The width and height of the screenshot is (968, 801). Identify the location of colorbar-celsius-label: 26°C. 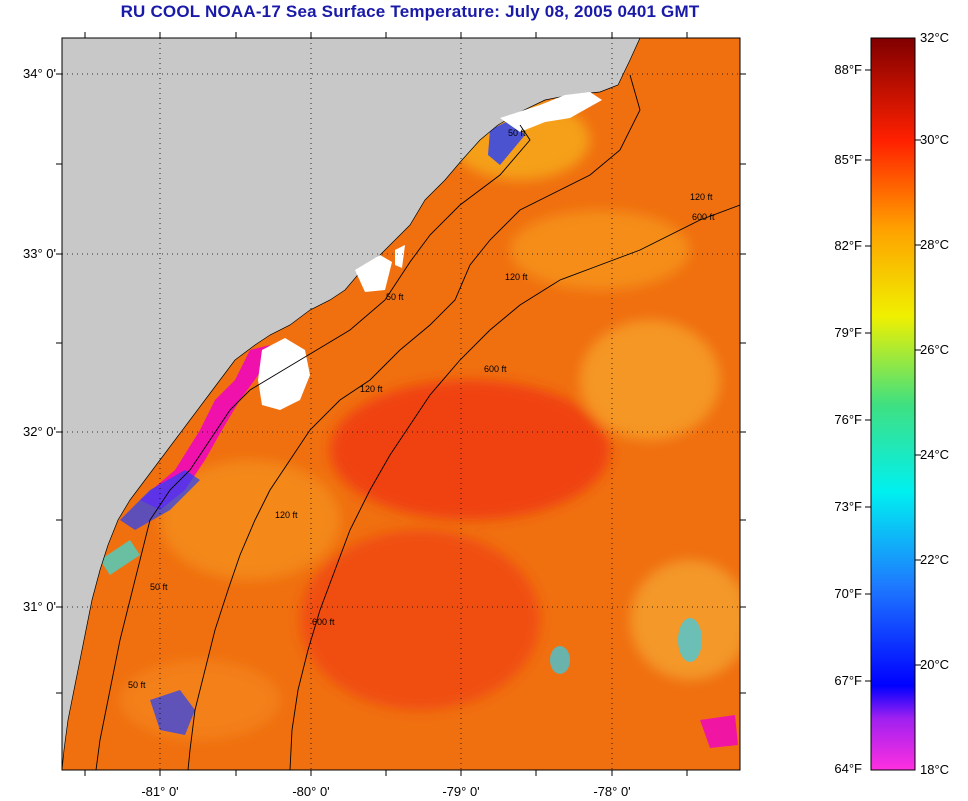
(935, 349).